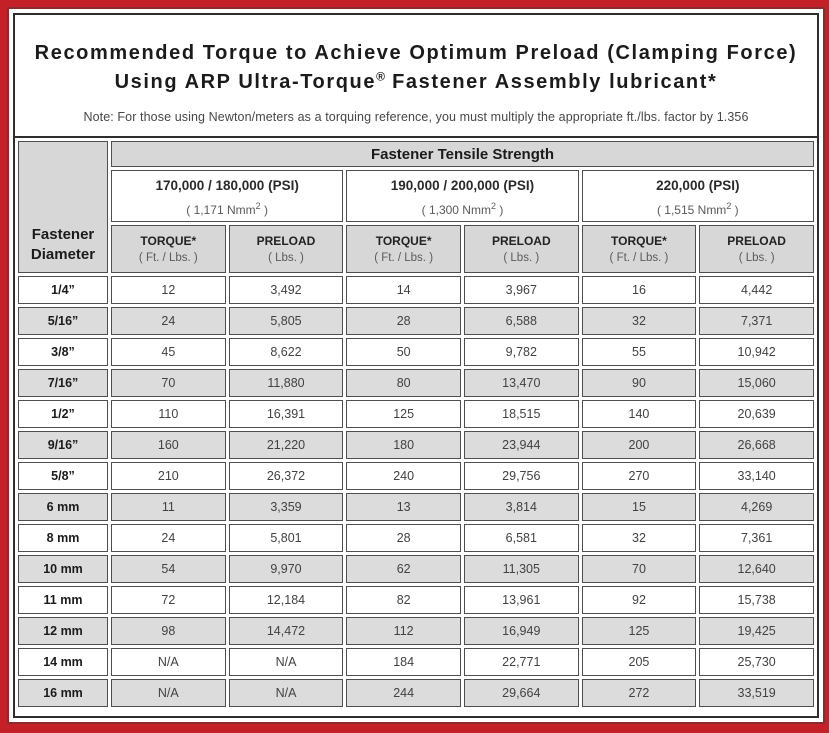  I want to click on torque-value-cell: 244, so click(403, 693).